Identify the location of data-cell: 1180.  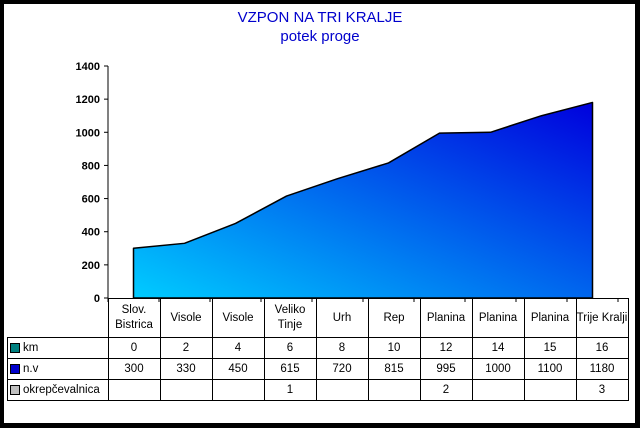
(602, 369).